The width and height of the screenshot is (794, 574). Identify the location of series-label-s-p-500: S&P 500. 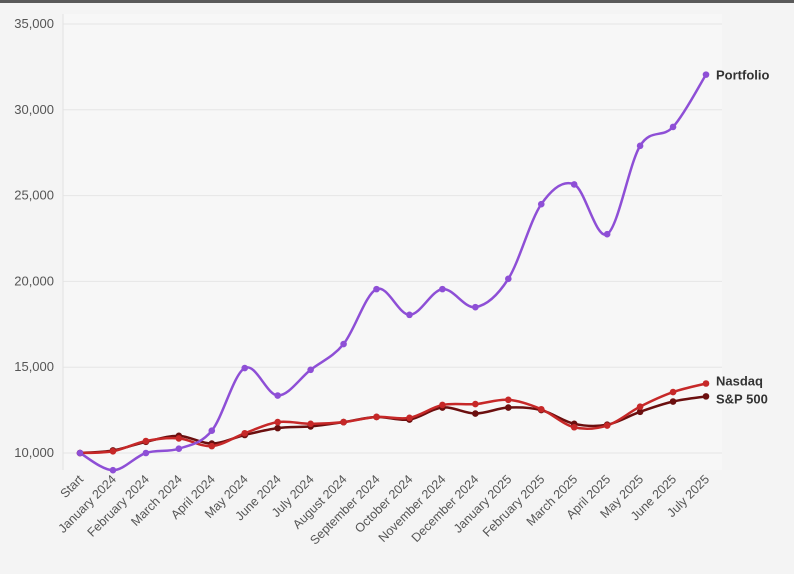
(742, 398).